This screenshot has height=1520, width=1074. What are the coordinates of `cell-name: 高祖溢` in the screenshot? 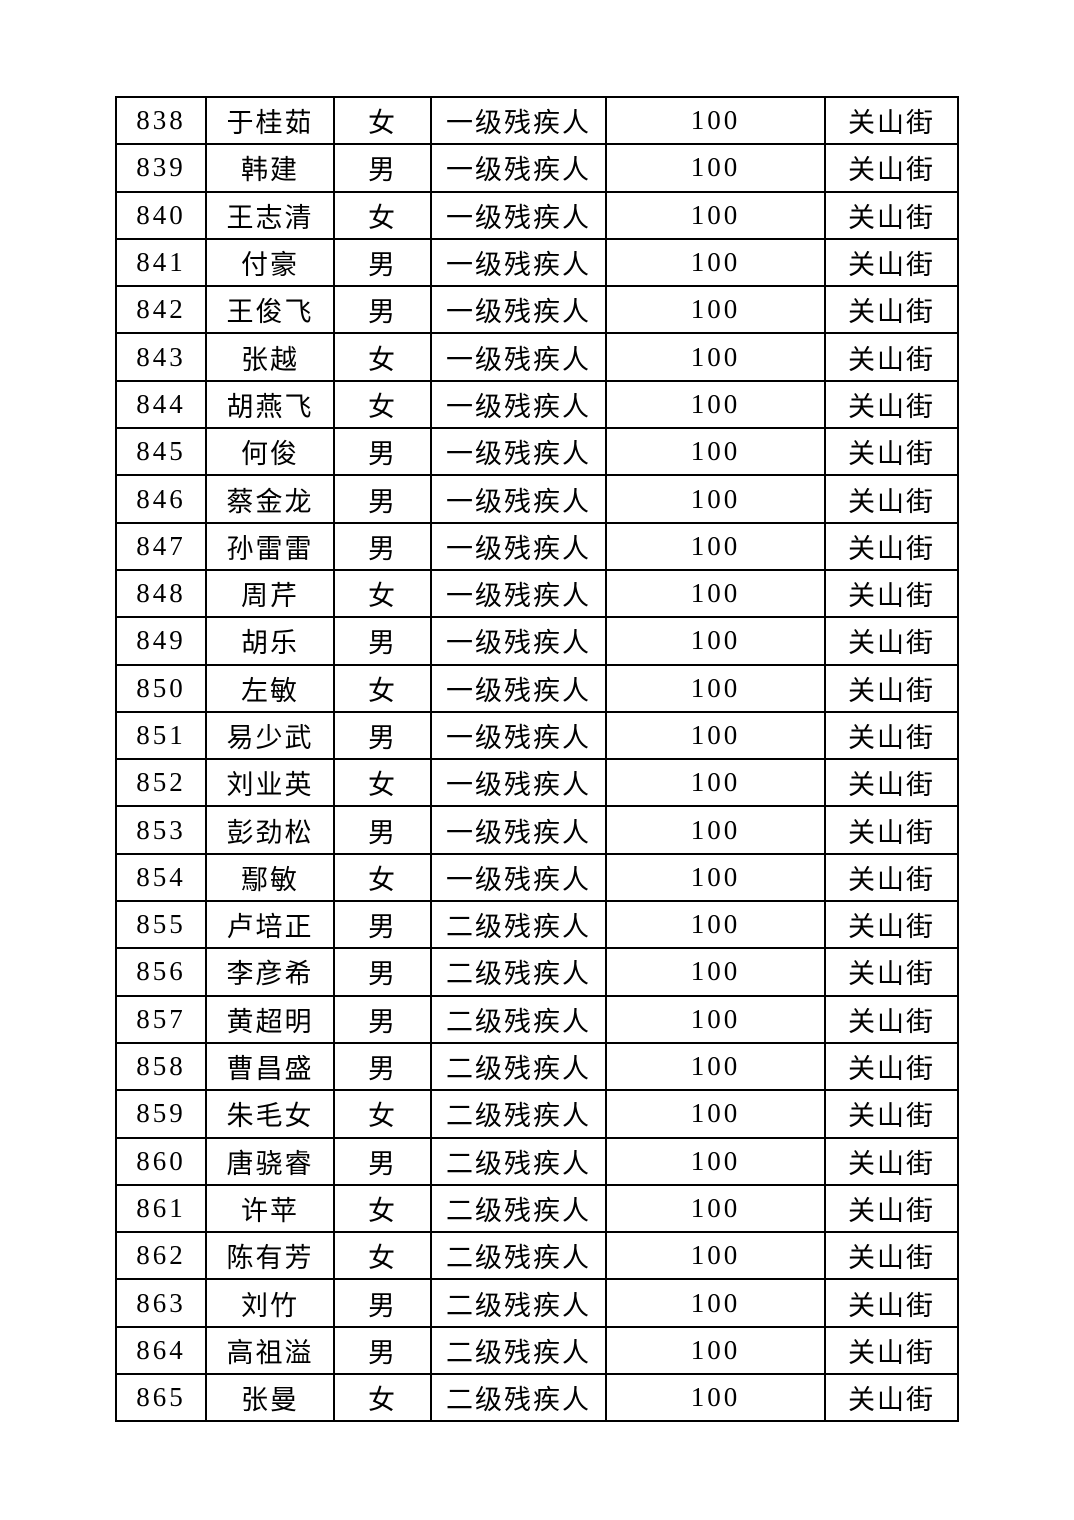 It's located at (270, 1350).